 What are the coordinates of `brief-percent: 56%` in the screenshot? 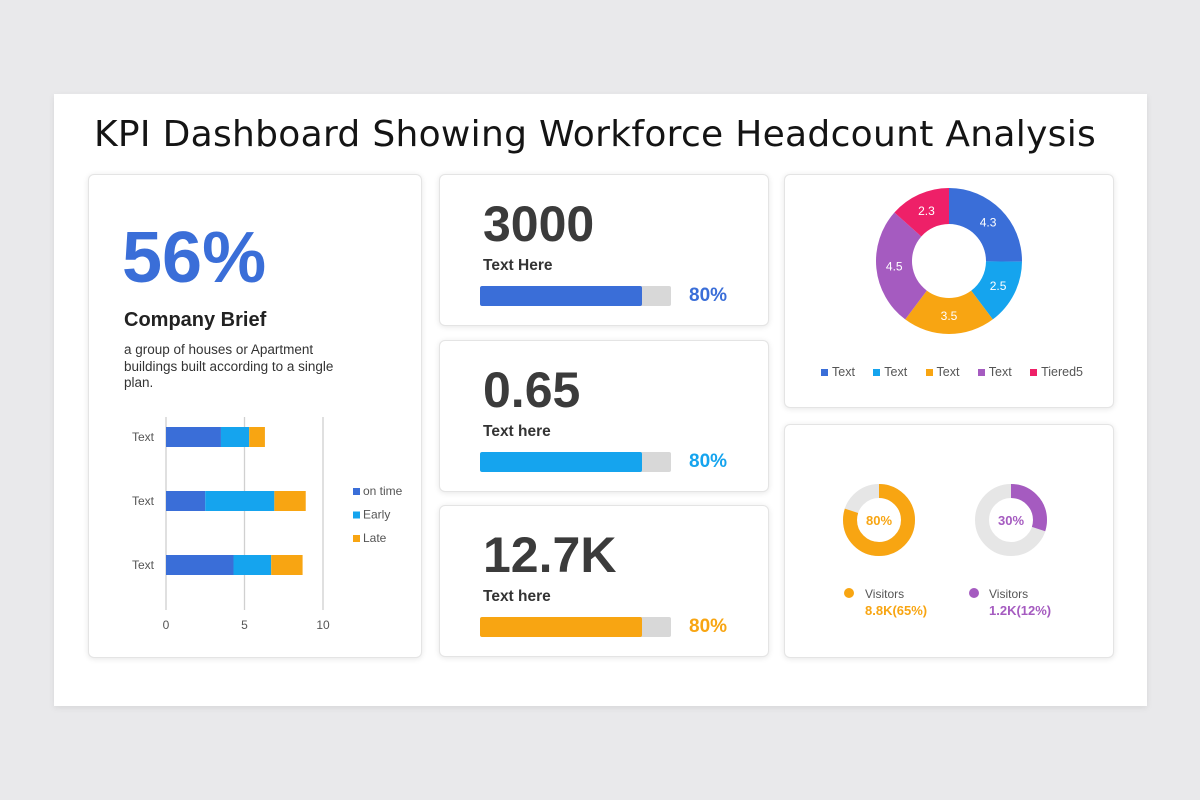 It's located at (194, 258).